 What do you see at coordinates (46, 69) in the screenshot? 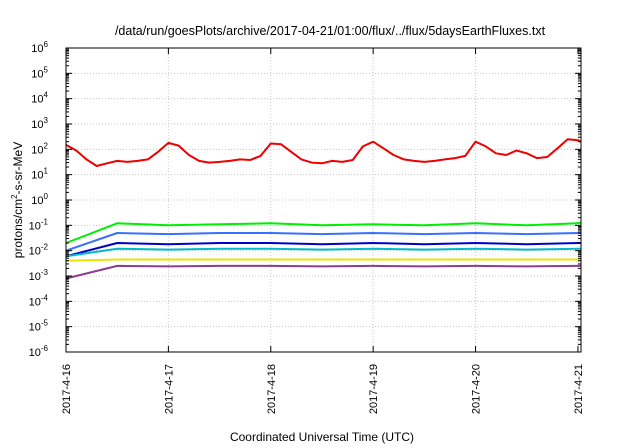
I see `y-tick-exponent: 5` at bounding box center [46, 69].